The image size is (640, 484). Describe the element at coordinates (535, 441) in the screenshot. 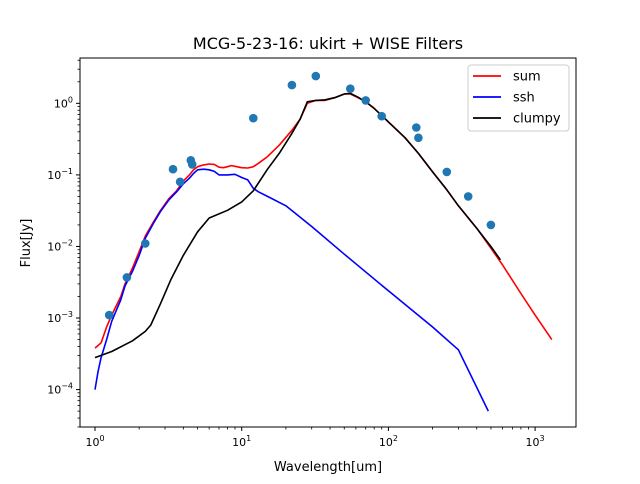

I see `x-tick-label: 10³` at that location.